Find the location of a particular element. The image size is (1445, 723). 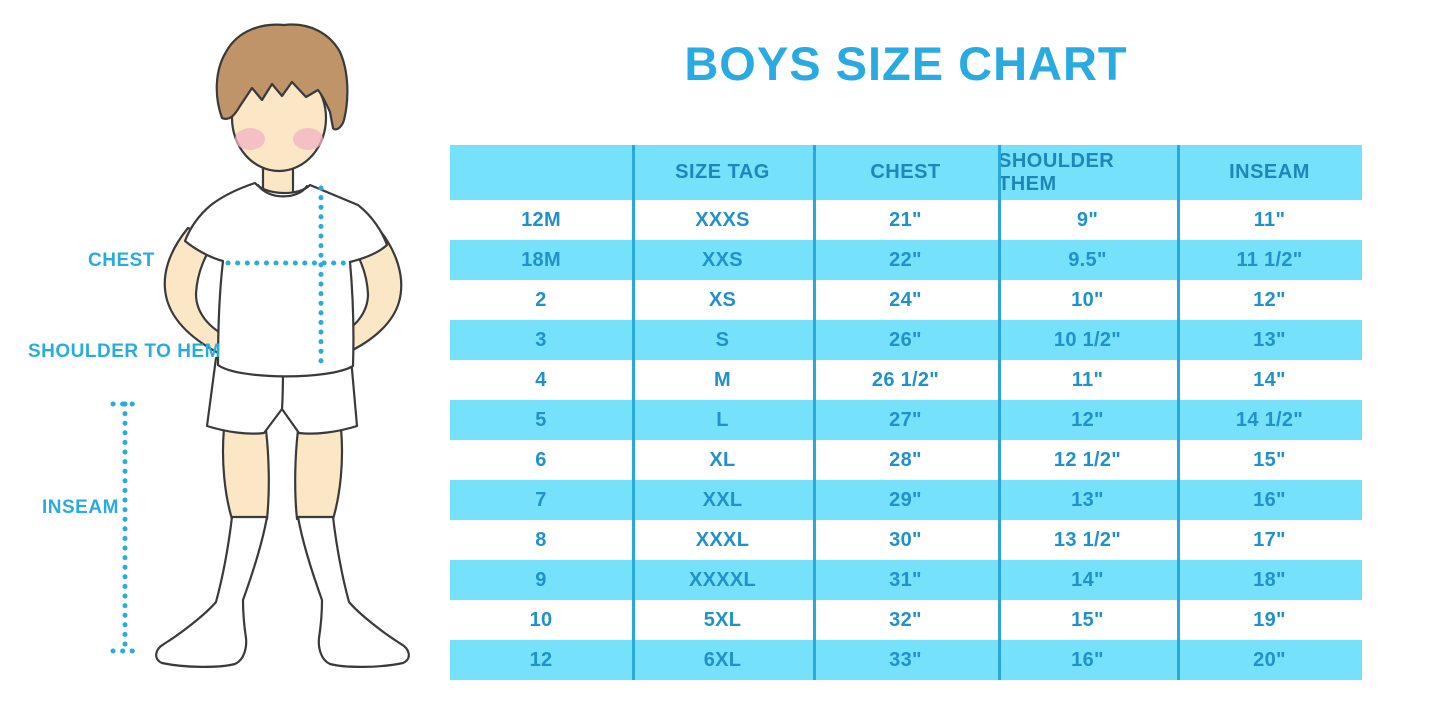

table-row: 4 M 26 1/2" 11" 14" is located at coordinates (906, 380).